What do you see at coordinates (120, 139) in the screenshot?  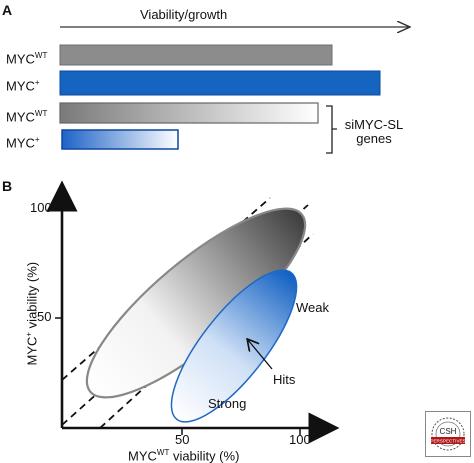 I see `bar-myc-plus-simyc` at bounding box center [120, 139].